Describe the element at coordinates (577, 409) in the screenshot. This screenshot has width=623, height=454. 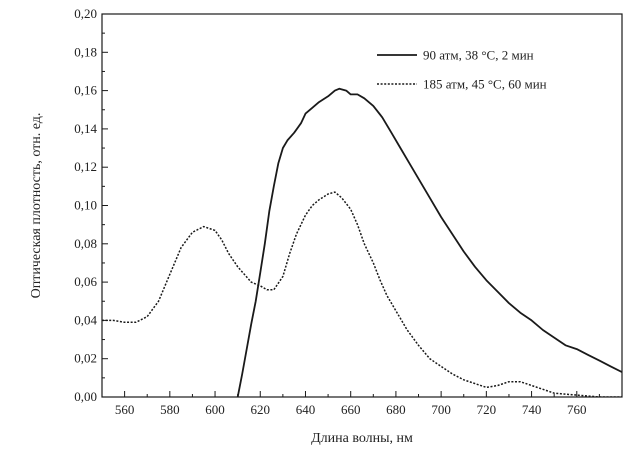
I see `x-tick-label: 760` at that location.